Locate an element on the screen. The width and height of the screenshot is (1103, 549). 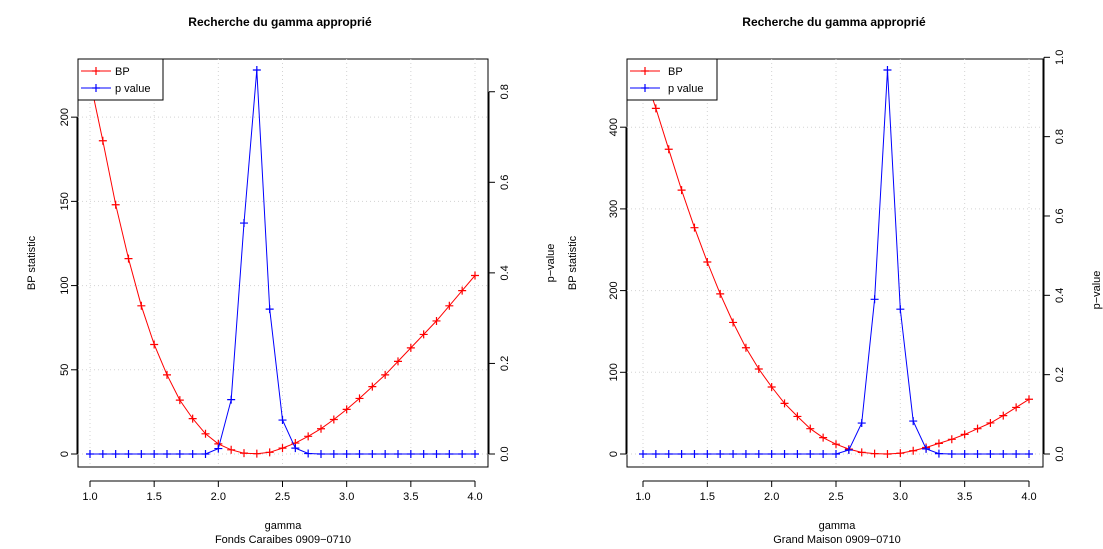
legend-box is located at coordinates (672, 79).